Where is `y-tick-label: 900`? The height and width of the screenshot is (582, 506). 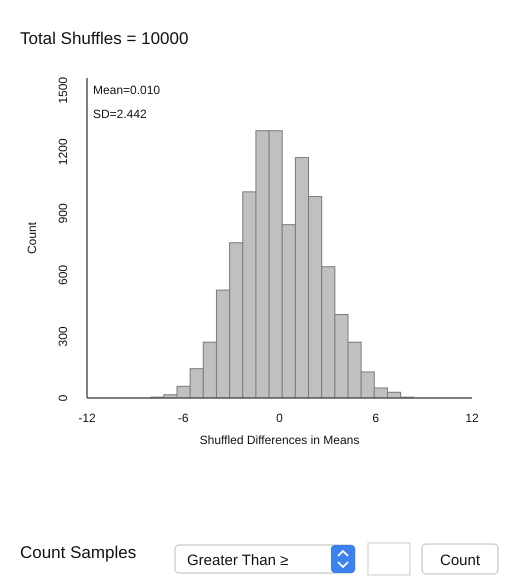 y-tick-label: 900 is located at coordinates (63, 213).